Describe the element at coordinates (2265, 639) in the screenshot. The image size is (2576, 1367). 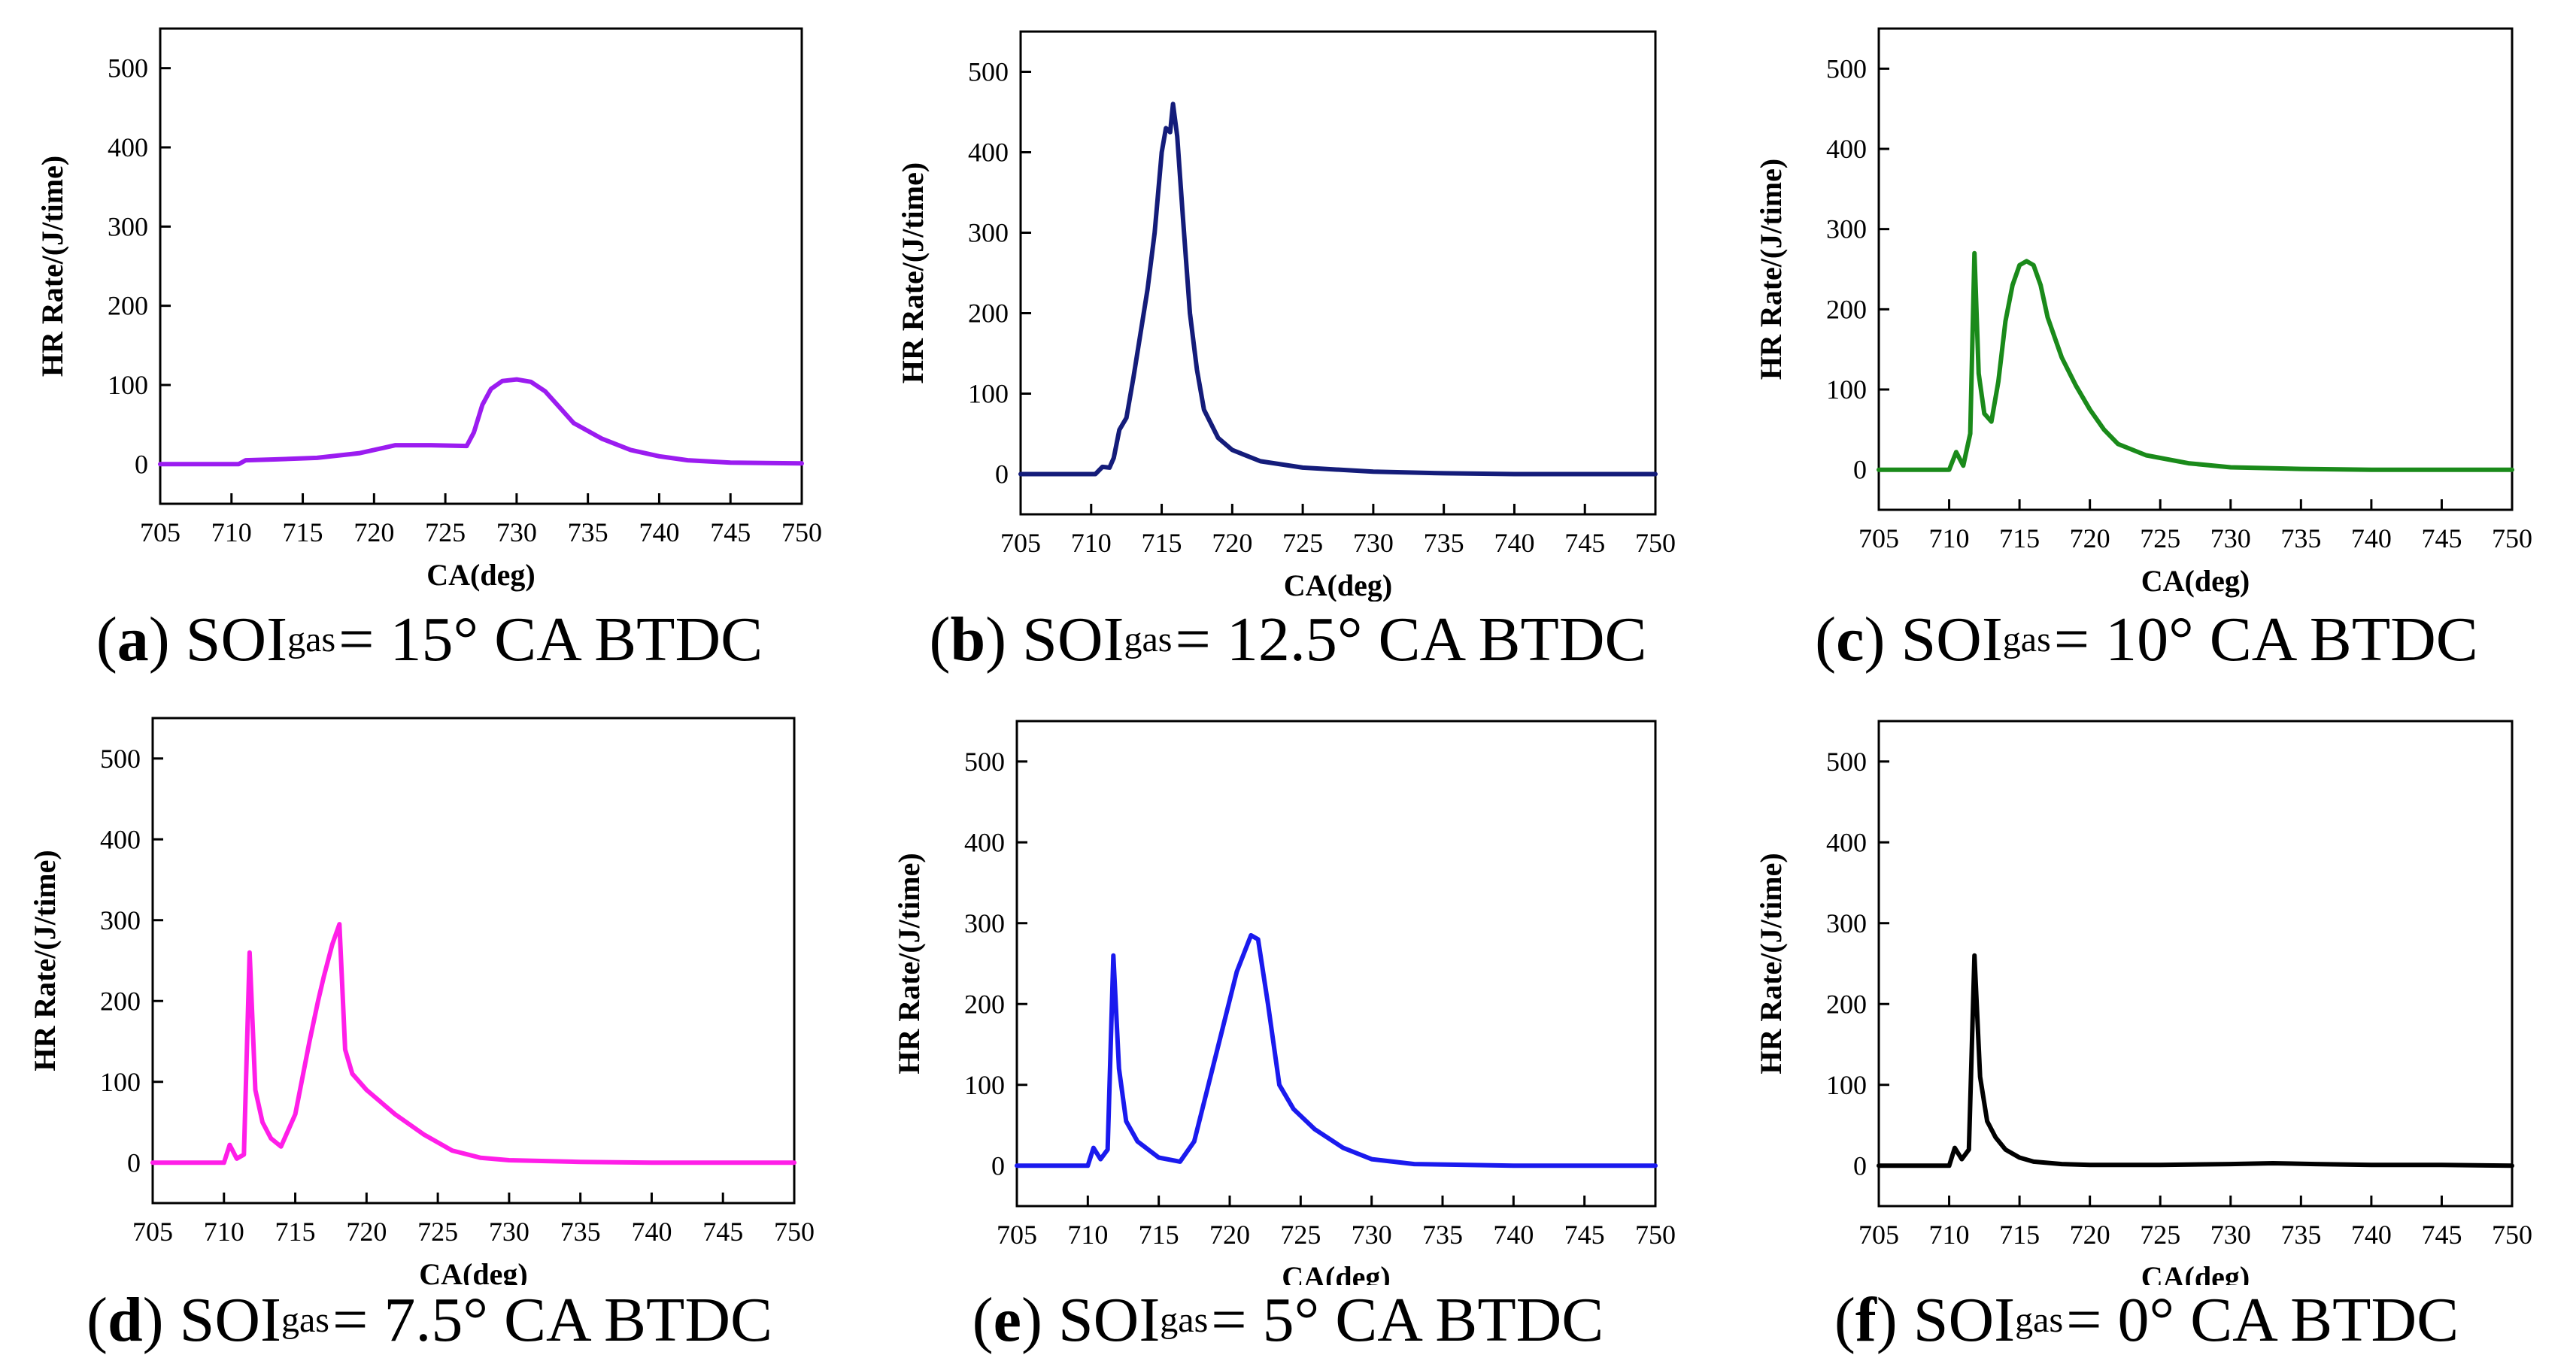
I see `caption-rest: = 10° CA BTDC` at that location.